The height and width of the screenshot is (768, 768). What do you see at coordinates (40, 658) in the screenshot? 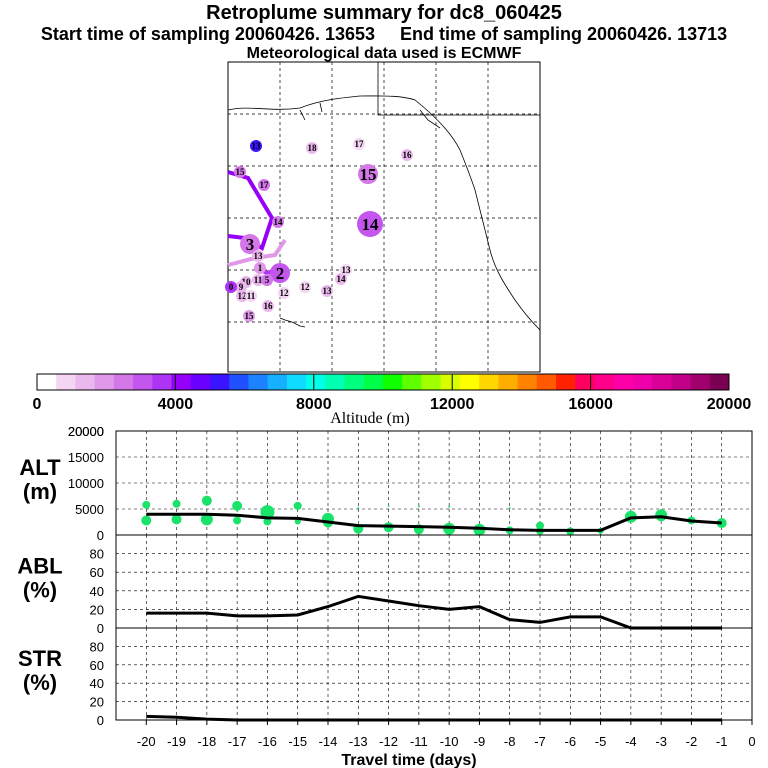
I see `panel-label: STR` at bounding box center [40, 658].